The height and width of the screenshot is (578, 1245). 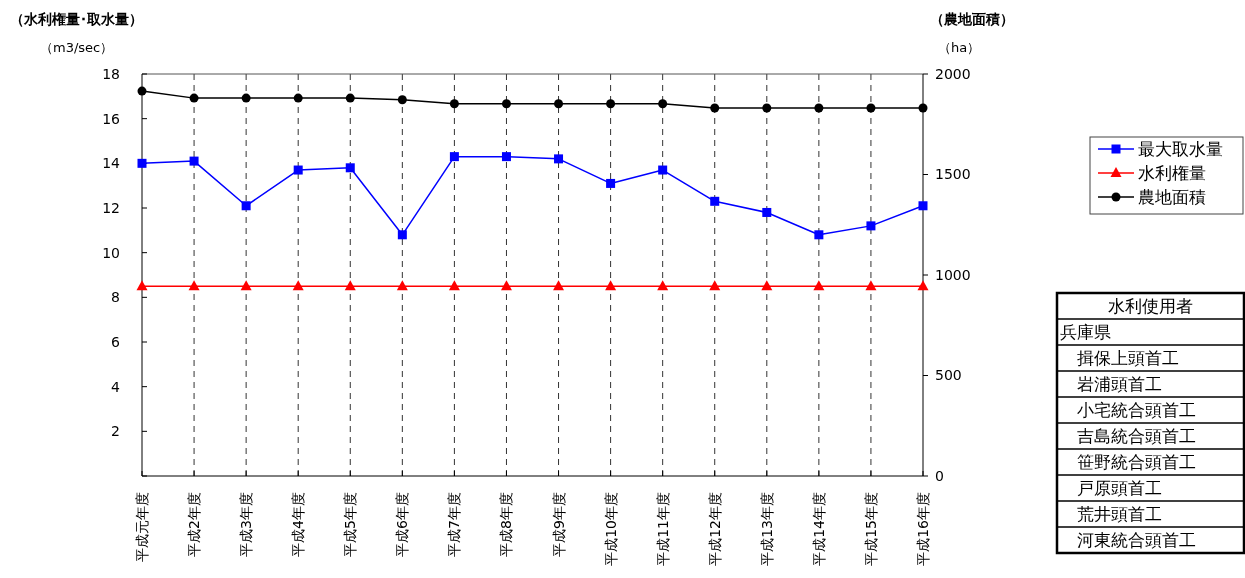 What do you see at coordinates (1172, 172) in the screenshot?
I see `legend-label: 水利権量` at bounding box center [1172, 172].